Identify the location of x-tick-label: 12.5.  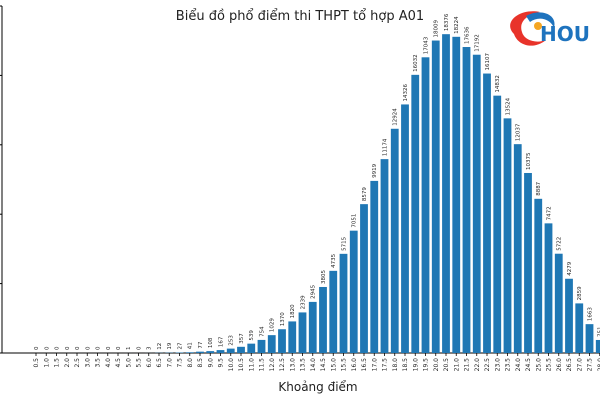
(282, 365).